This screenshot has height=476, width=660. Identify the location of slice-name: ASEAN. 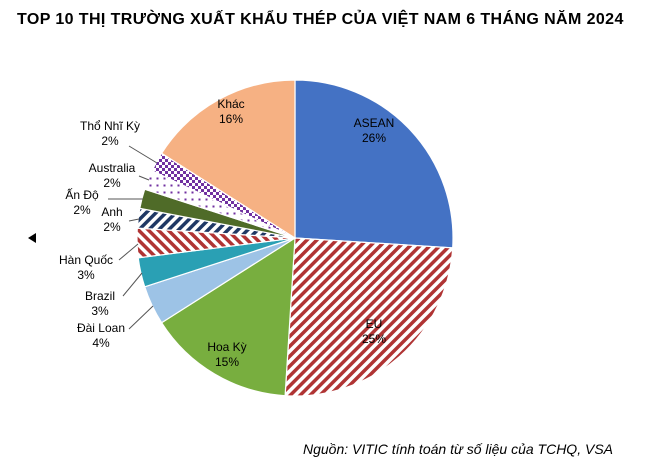
(374, 123).